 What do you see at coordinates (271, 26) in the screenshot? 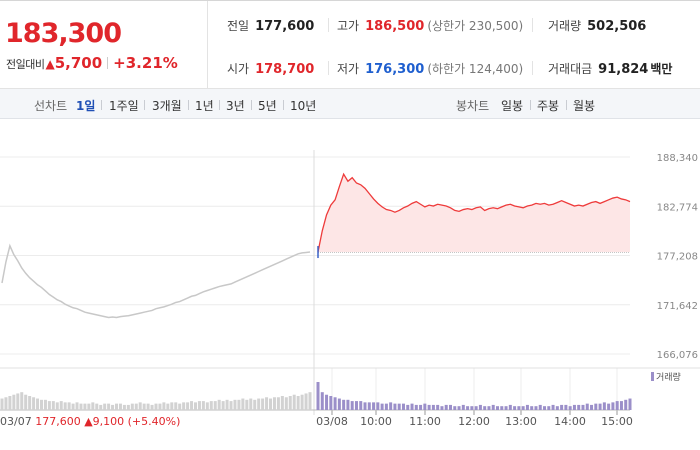
I see `stat-prev-close: 전일 177,600` at bounding box center [271, 26].